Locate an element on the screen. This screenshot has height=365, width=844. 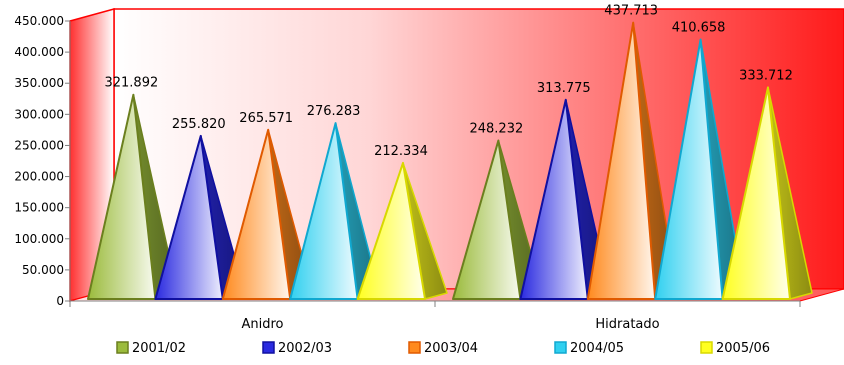
x-axis: Anidro Hidratado is located at coordinates (450, 324).